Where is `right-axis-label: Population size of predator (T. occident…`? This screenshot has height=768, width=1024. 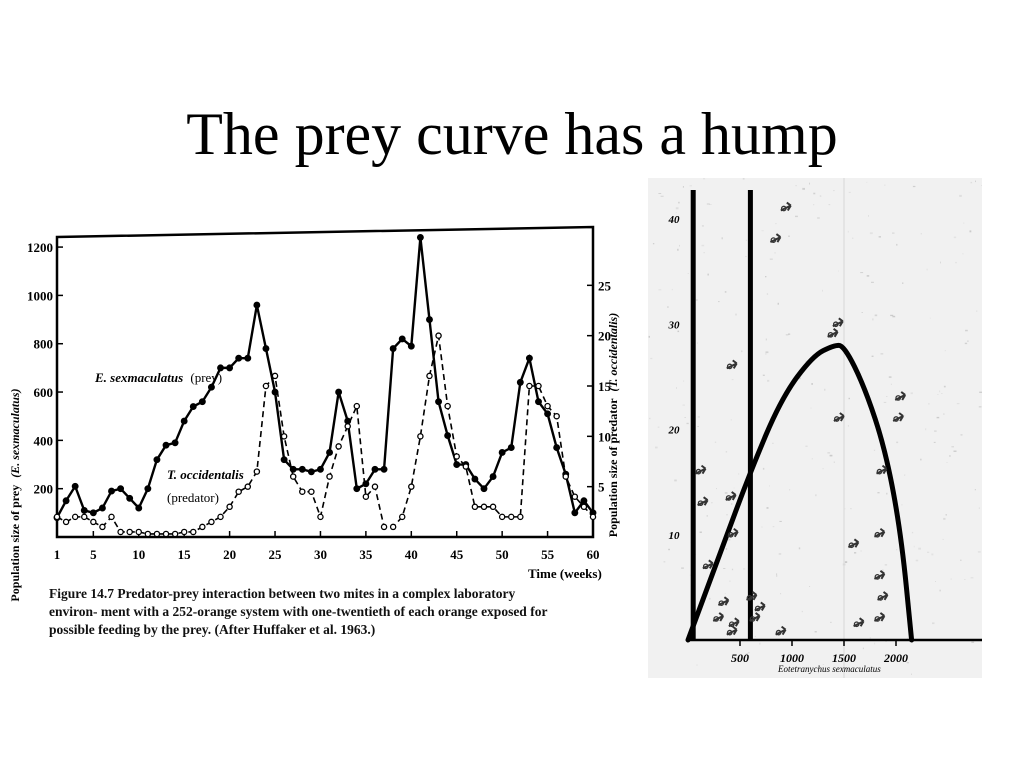 right-axis-label: Population size of predator (T. occident… is located at coordinates (613, 425).